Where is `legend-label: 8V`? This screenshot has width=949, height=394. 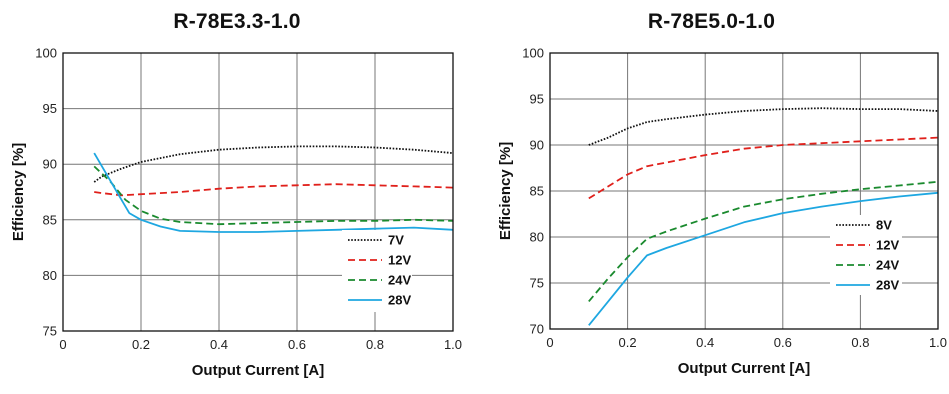 legend-label: 8V is located at coordinates (884, 225).